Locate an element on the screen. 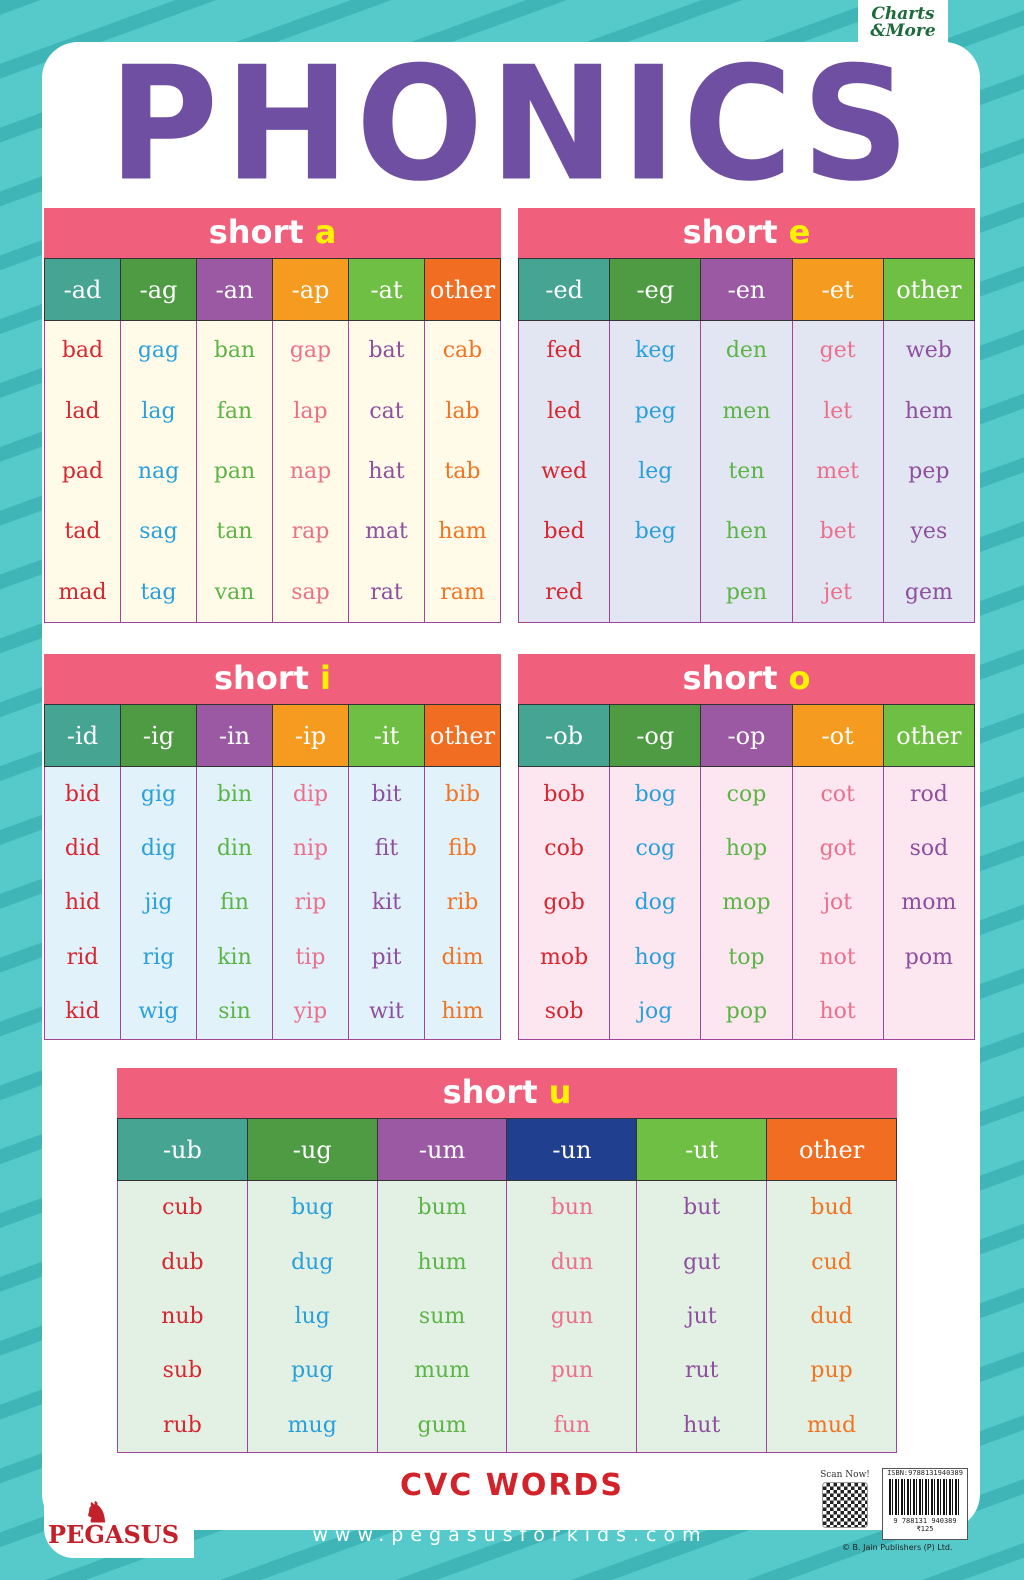 This screenshot has width=1024, height=1580. table-row: rub mug gum fun hut mud is located at coordinates (507, 1425).